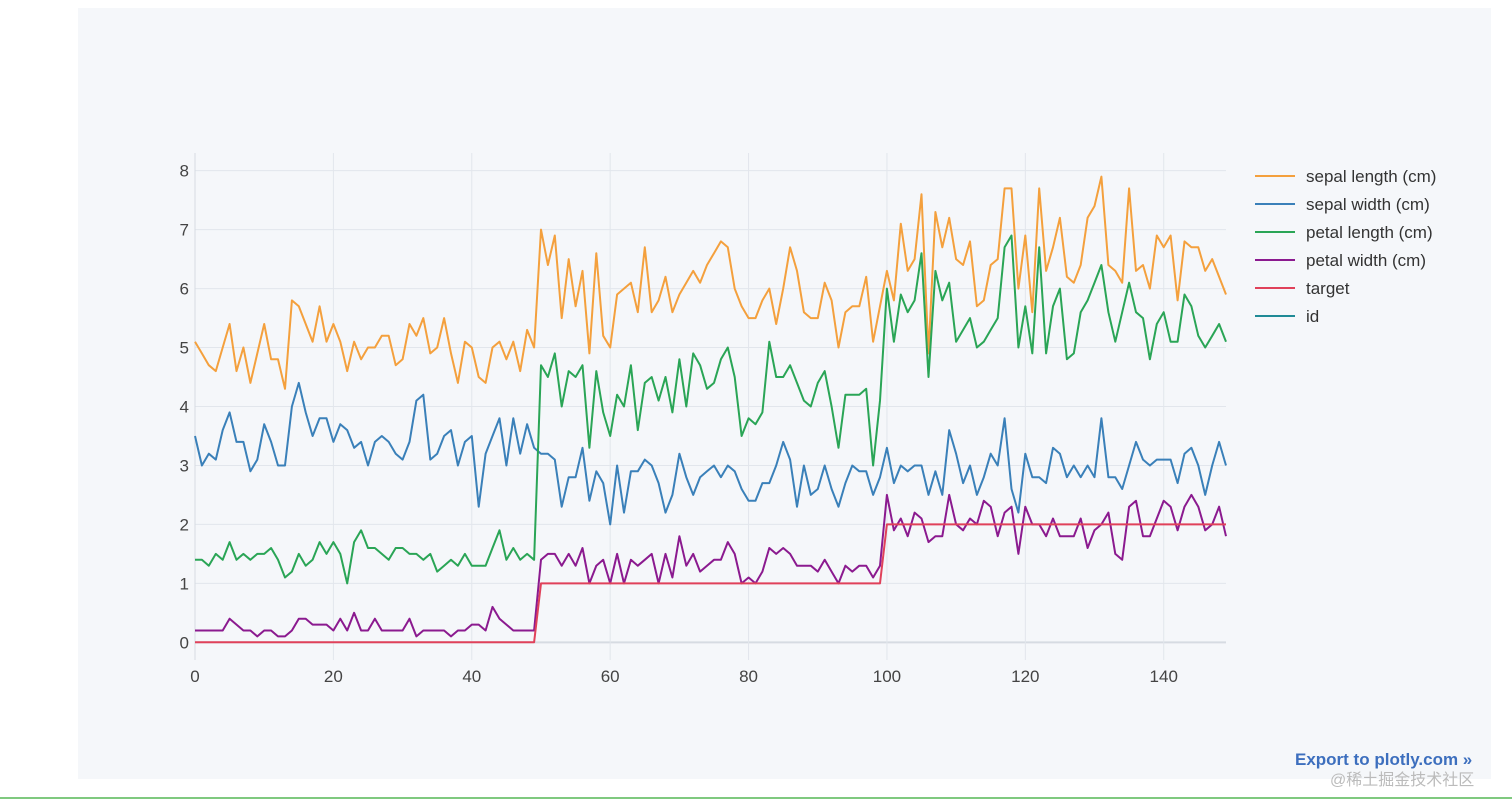 The width and height of the screenshot is (1512, 808). What do you see at coordinates (333, 676) in the screenshot?
I see `x-tick-label-20: 20` at bounding box center [333, 676].